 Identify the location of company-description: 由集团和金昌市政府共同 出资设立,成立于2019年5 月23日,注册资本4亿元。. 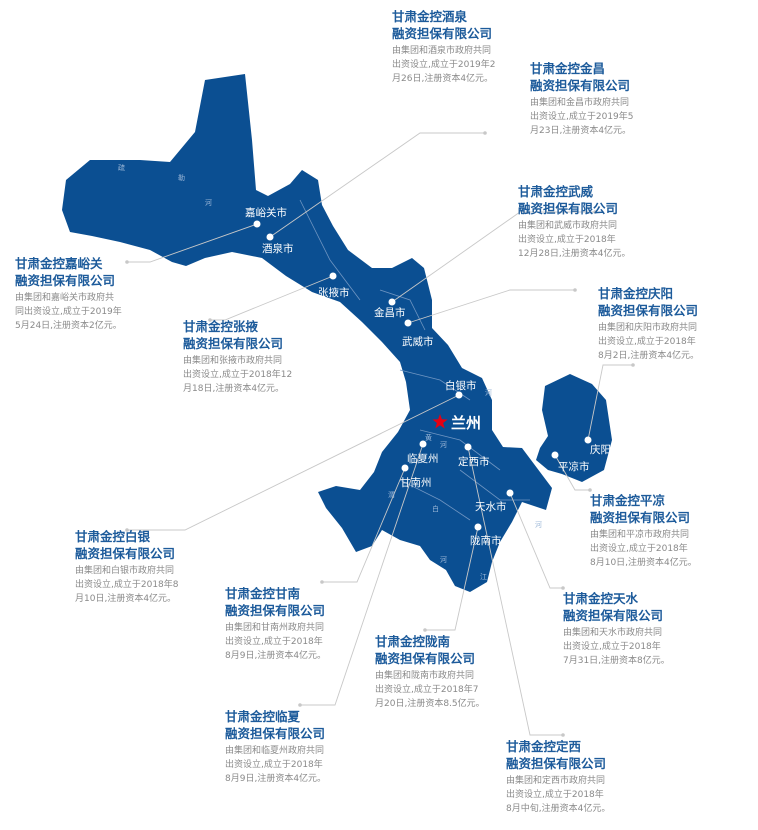
(582, 117).